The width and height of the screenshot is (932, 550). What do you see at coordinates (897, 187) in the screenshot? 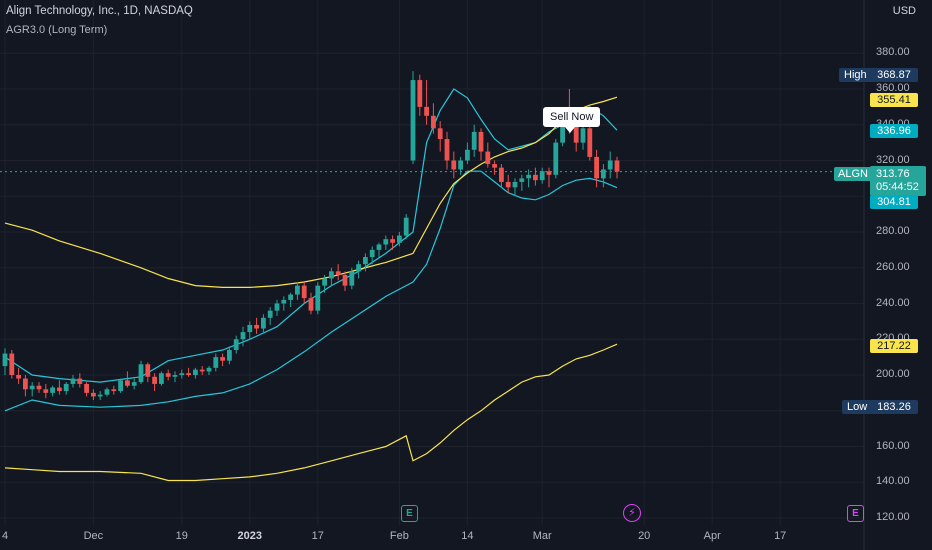
I see `bar-countdown: 05:44:52` at bounding box center [897, 187].